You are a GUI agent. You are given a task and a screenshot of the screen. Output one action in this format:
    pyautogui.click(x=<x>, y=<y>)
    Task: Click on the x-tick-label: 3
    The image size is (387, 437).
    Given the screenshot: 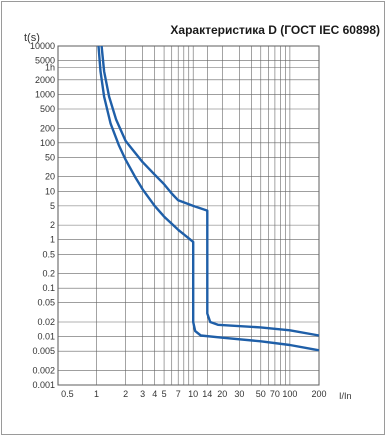 What is the action you would take?
    pyautogui.click(x=142, y=394)
    